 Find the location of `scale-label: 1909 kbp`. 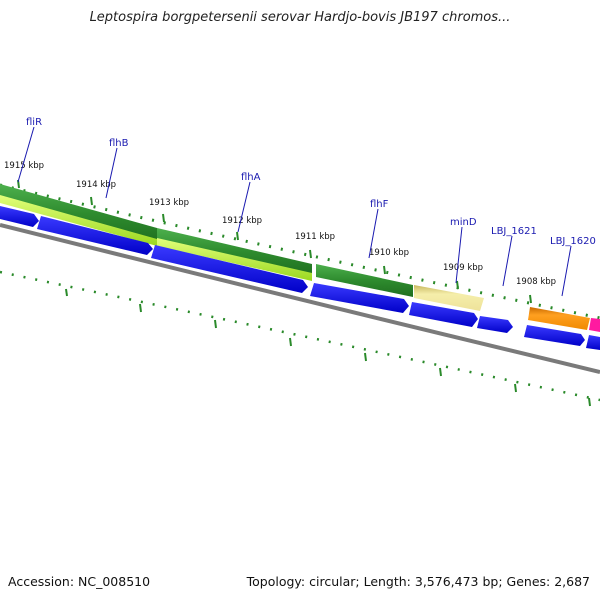

scale-label: 1909 kbp is located at coordinates (463, 268).